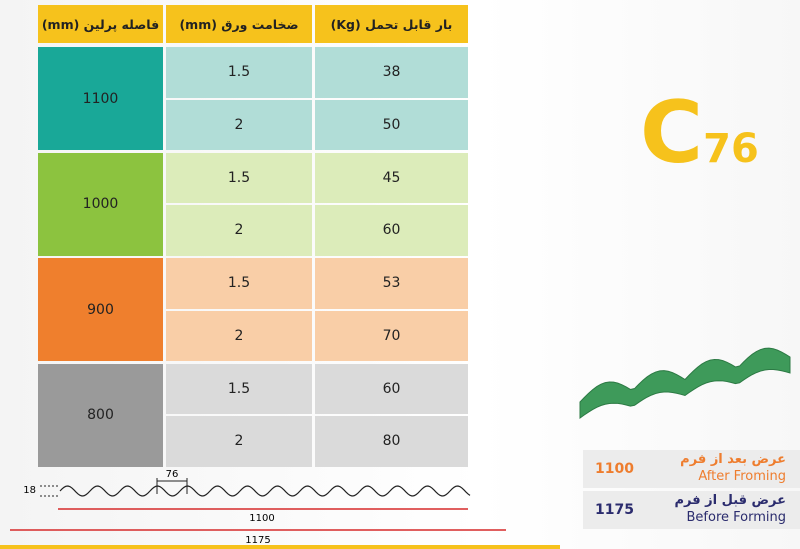  Describe the element at coordinates (391, 283) in the screenshot. I see `load-cell: 53` at that location.